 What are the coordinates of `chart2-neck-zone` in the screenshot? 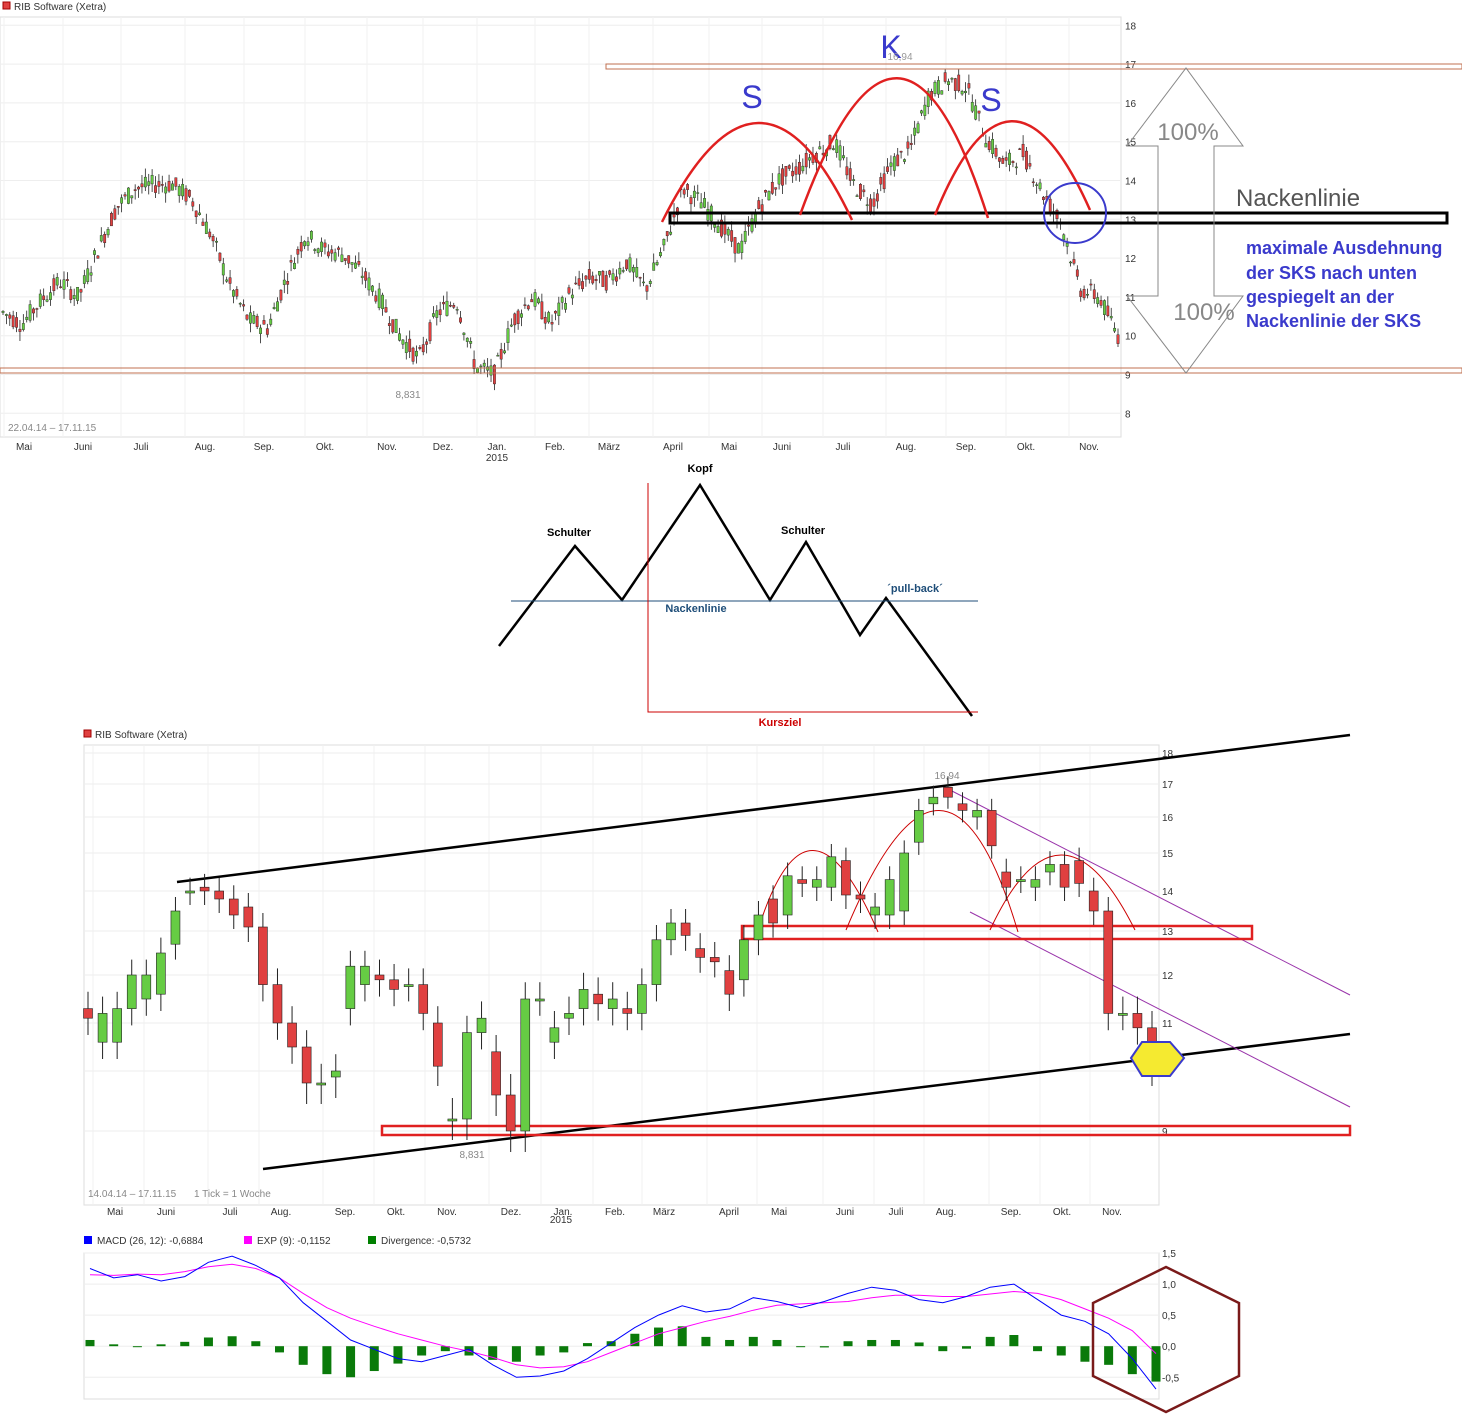 It's located at (997, 932).